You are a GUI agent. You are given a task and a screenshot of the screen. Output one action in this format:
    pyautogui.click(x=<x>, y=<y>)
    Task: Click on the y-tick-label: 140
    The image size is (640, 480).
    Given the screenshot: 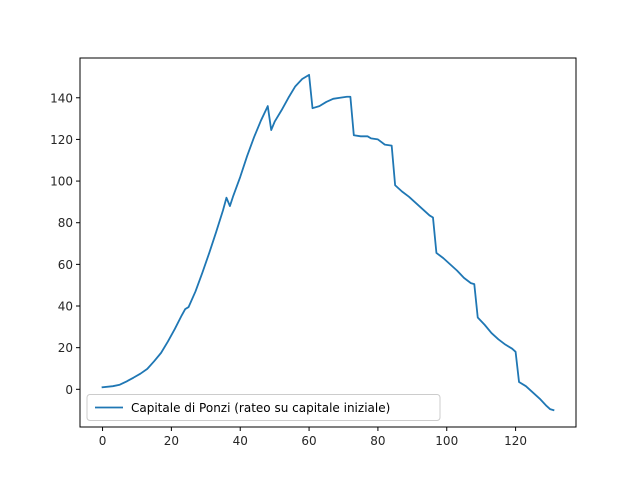 What is the action you would take?
    pyautogui.click(x=61, y=98)
    